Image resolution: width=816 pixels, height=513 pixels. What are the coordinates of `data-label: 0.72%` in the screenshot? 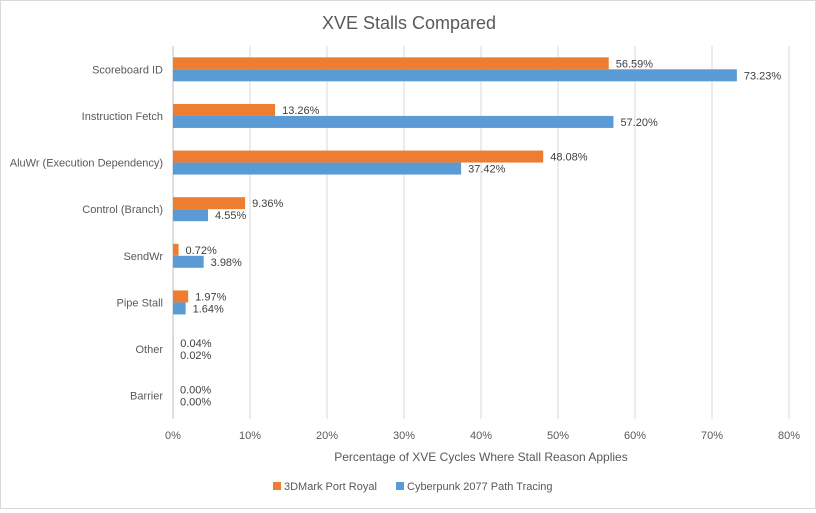 It's located at (201, 251).